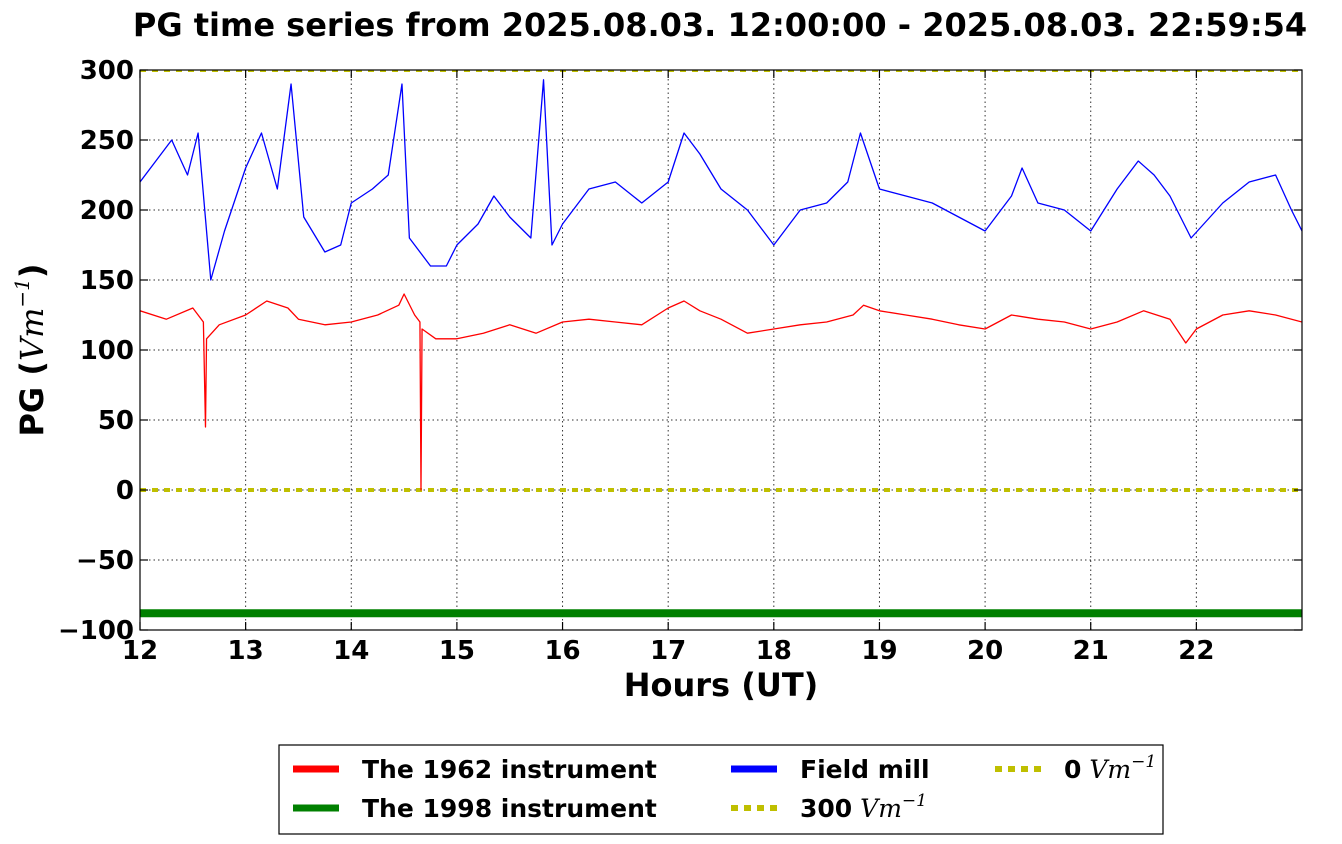  I want to click on y-tick-labels: 300 250 200 150 100 50 0 −50 −100, so click(96, 351).